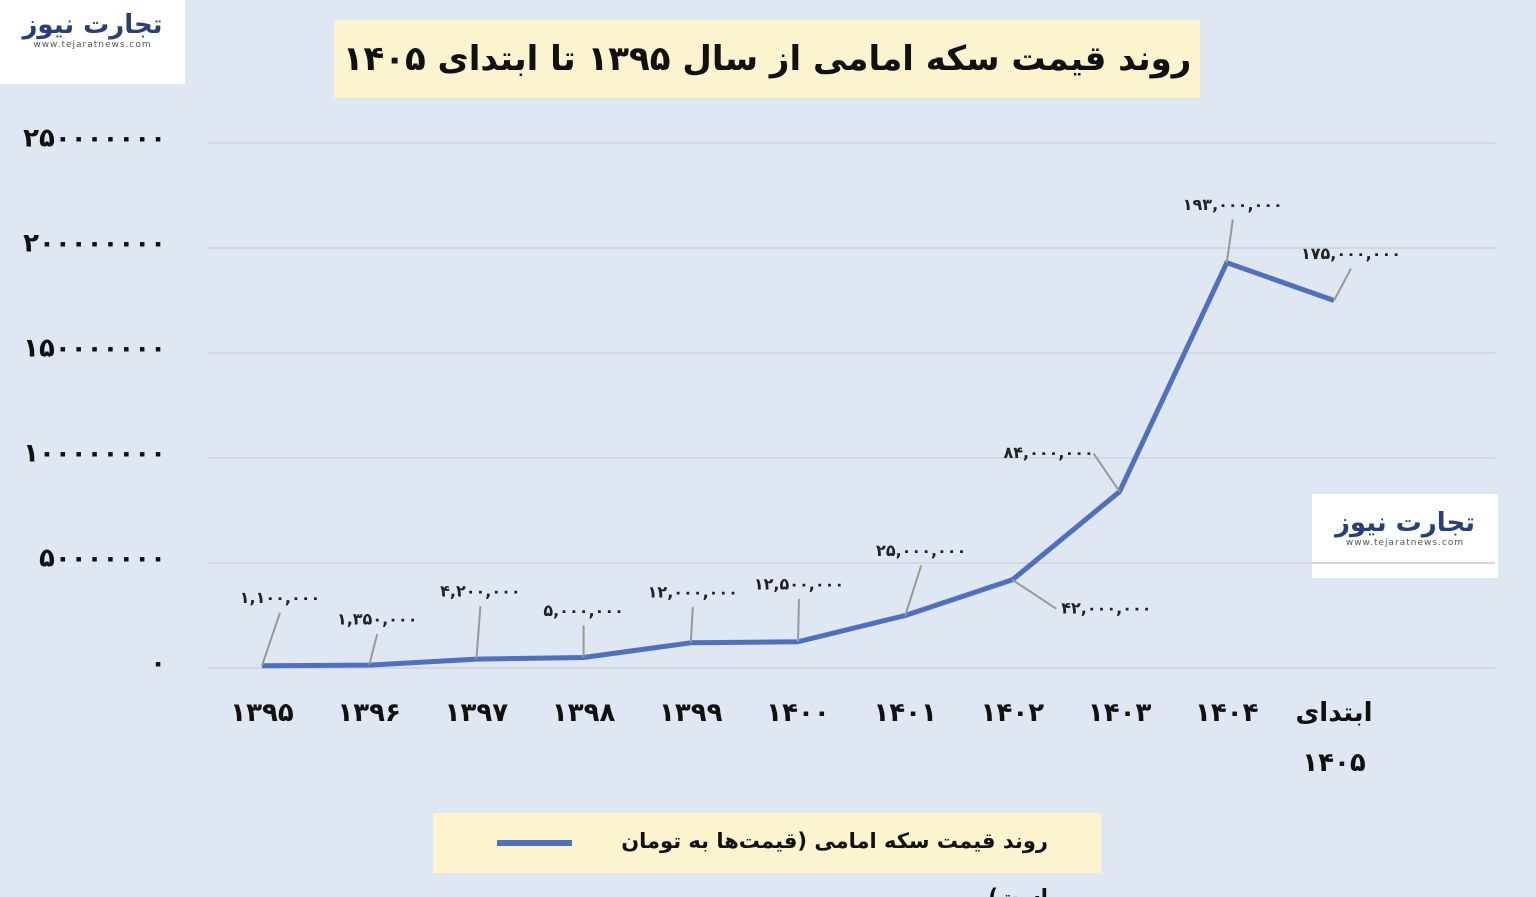 The image size is (1536, 897). What do you see at coordinates (693, 591) in the screenshot?
I see `data-label: ۱۲,۰۰۰,۰۰۰` at bounding box center [693, 591].